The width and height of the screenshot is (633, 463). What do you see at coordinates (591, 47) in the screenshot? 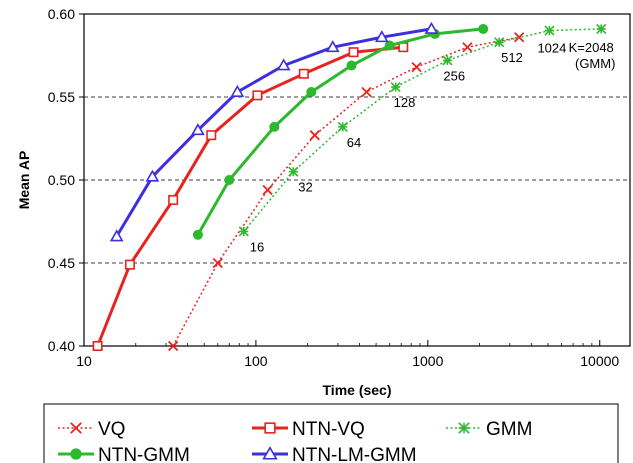
I see `k-annotation: K=2048` at bounding box center [591, 47].